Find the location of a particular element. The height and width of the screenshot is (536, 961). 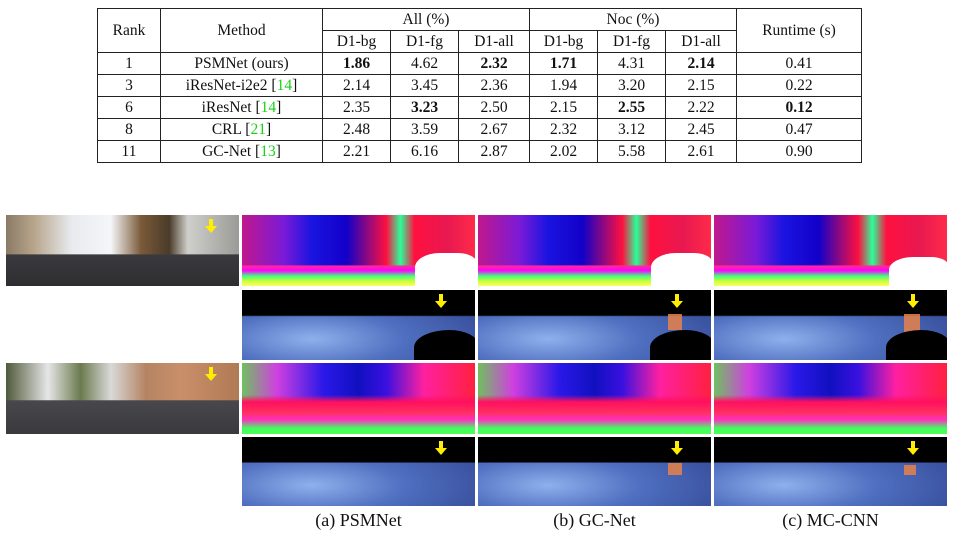

cell-all-fg: 4.62 is located at coordinates (424, 63).